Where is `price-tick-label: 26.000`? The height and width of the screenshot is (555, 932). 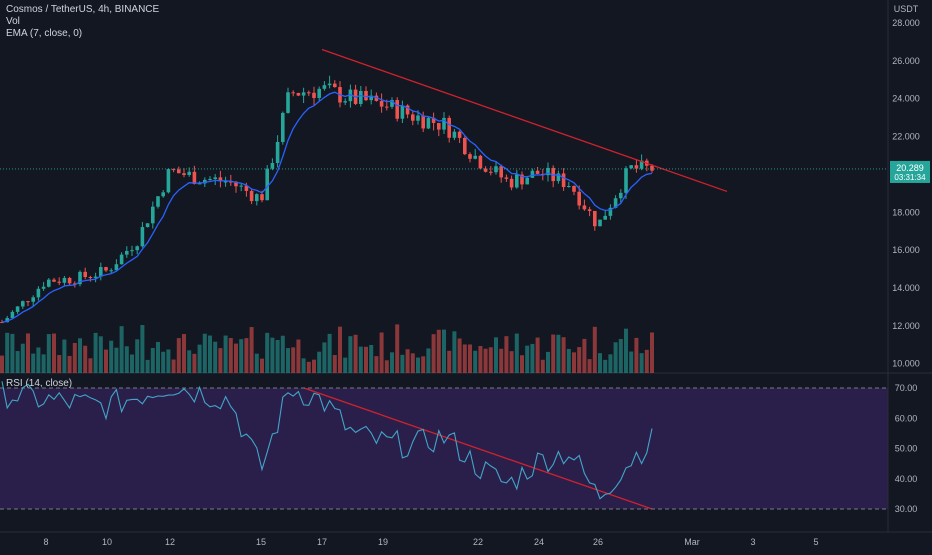
price-tick-label: 26.000 is located at coordinates (906, 61).